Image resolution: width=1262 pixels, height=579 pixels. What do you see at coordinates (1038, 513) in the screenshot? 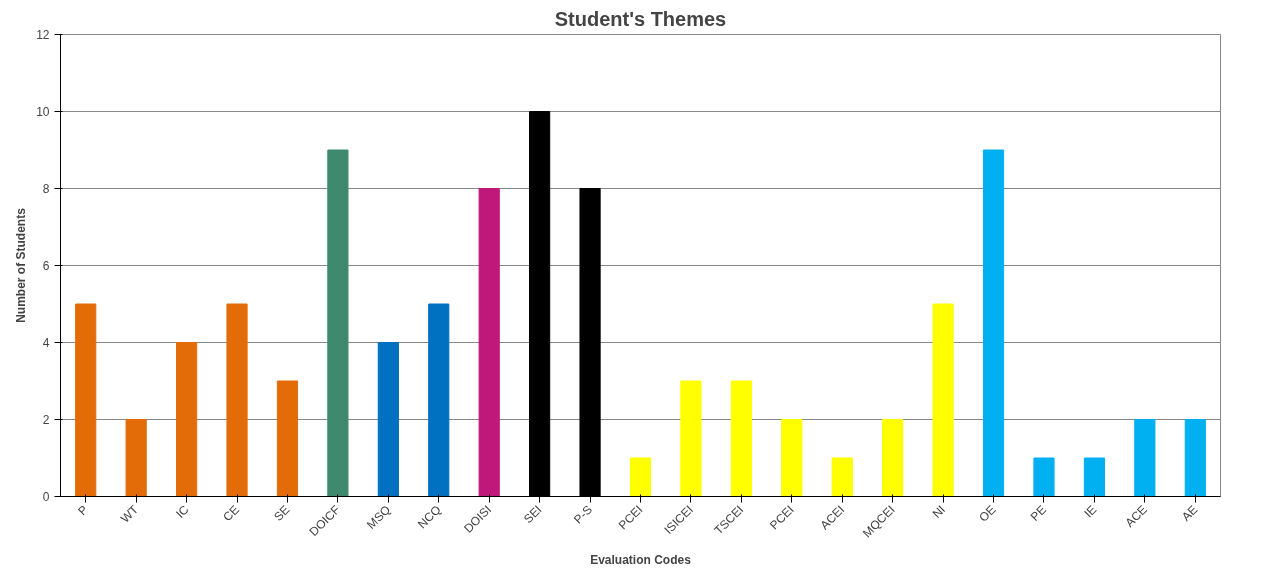
I see `x-tick-label: PE` at bounding box center [1038, 513].